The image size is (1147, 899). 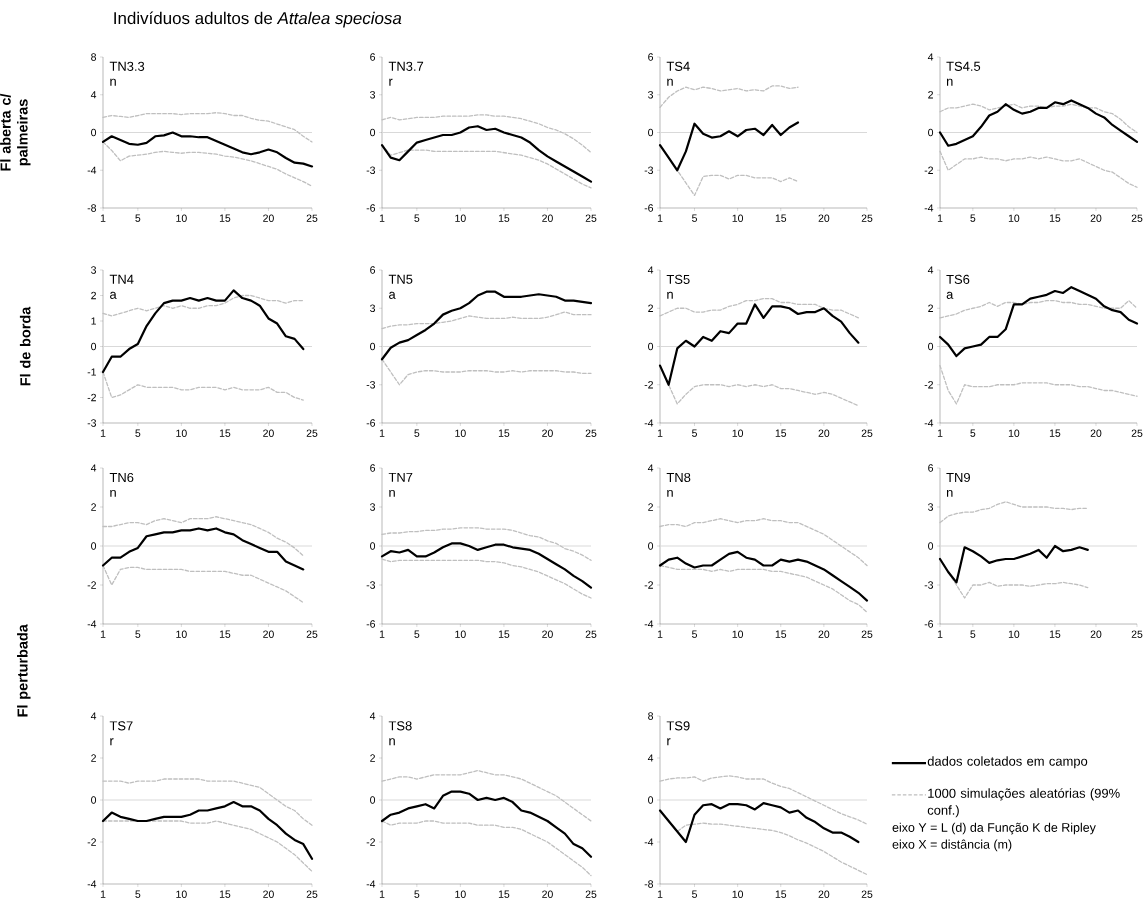 I want to click on annotation: TN3.3, so click(x=127, y=66).